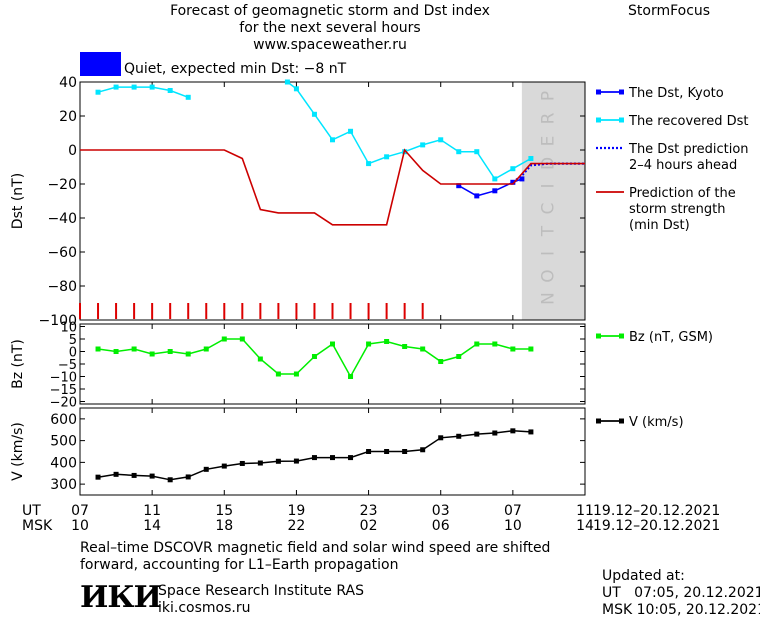 This screenshot has height=620, width=760. Describe the element at coordinates (204, 608) in the screenshot. I see `institute-site: iki.cosmos.ru` at that location.